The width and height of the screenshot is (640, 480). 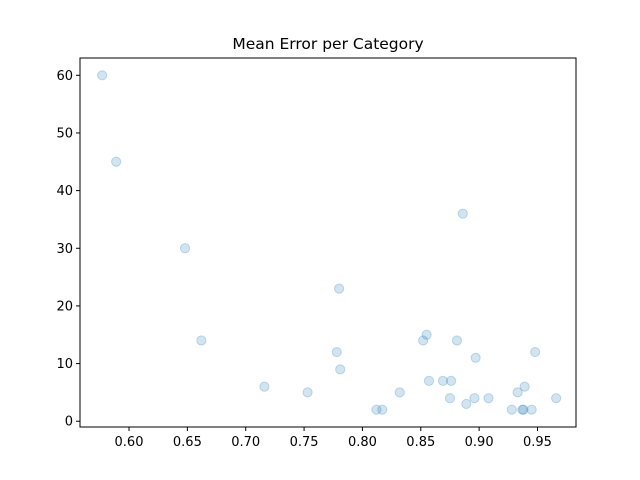 I want to click on y-tick-label-4: 40, so click(x=64, y=191).